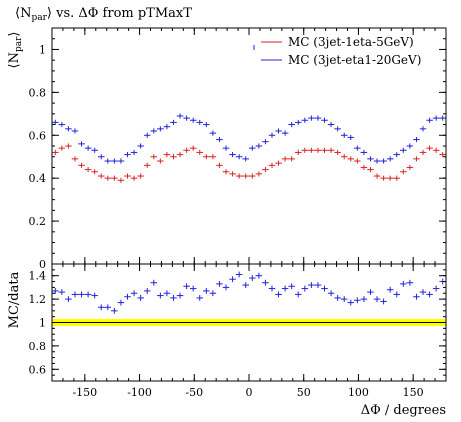 This screenshot has height=422, width=461. I want to click on legend-label-series-2: MC (3jet-eta1-20GeV), so click(354, 60).